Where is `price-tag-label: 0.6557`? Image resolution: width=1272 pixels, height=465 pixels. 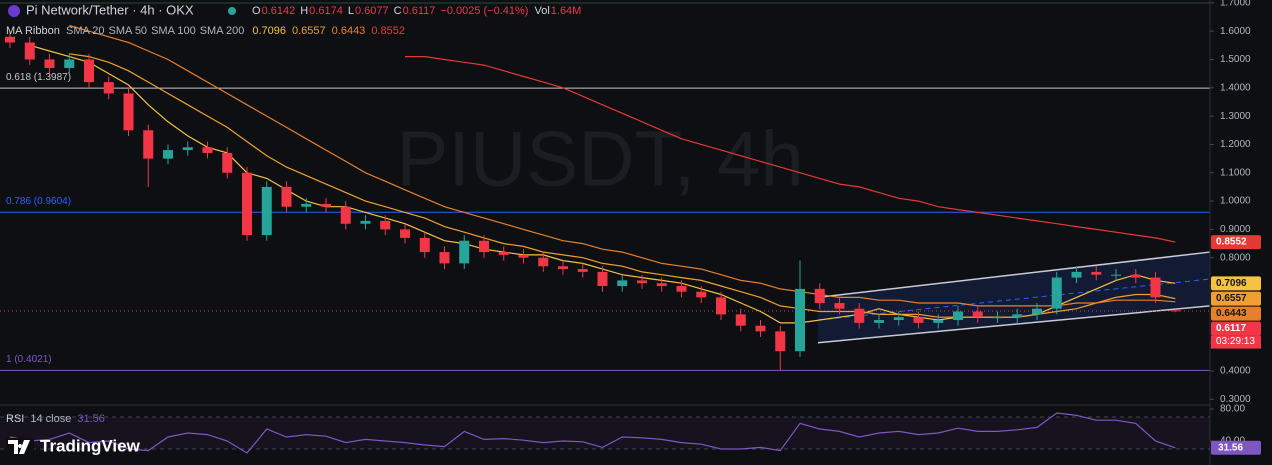 price-tag-label: 0.6557 is located at coordinates (1231, 298).